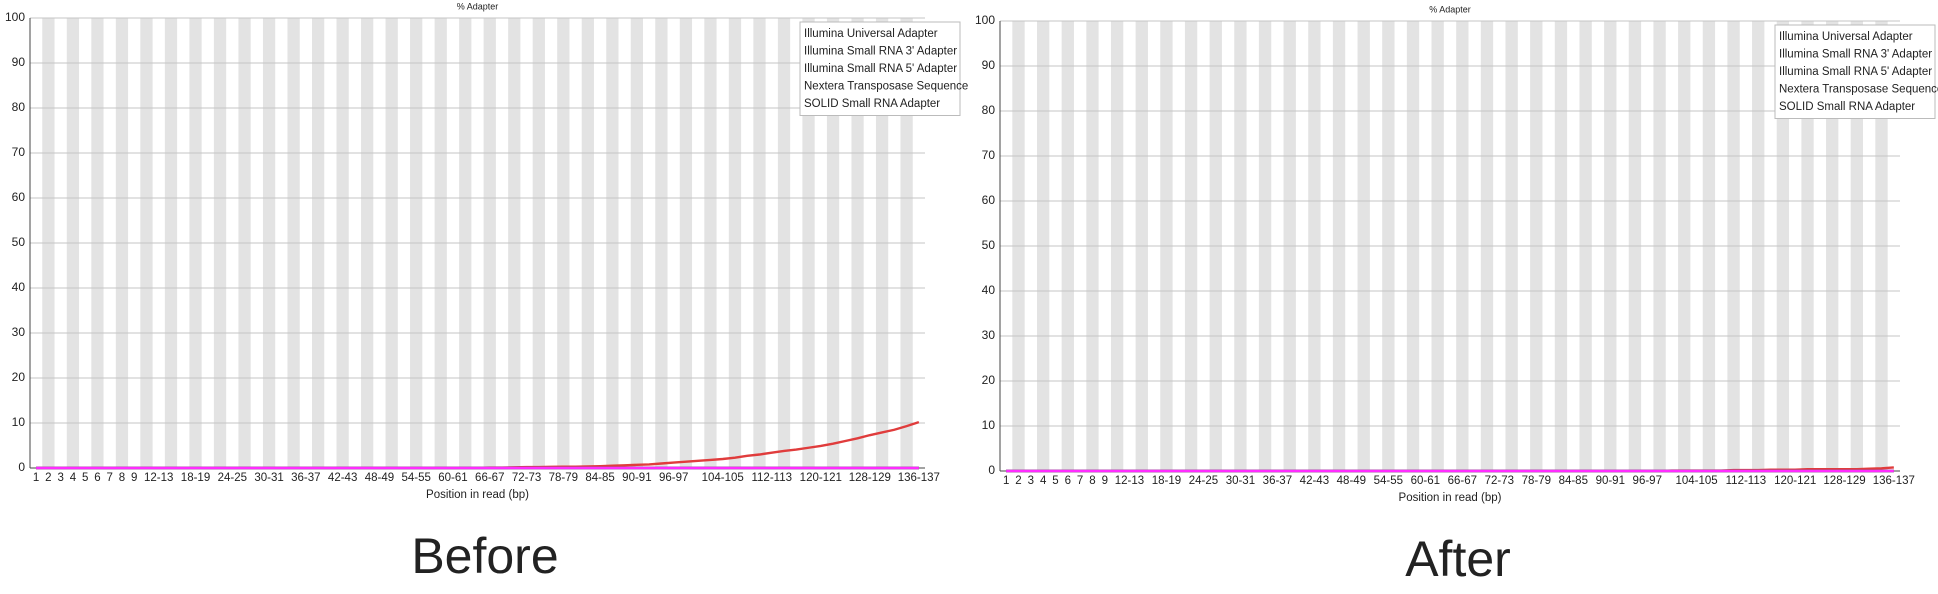  Describe the element at coordinates (1458, 559) in the screenshot. I see `caption: After` at that location.